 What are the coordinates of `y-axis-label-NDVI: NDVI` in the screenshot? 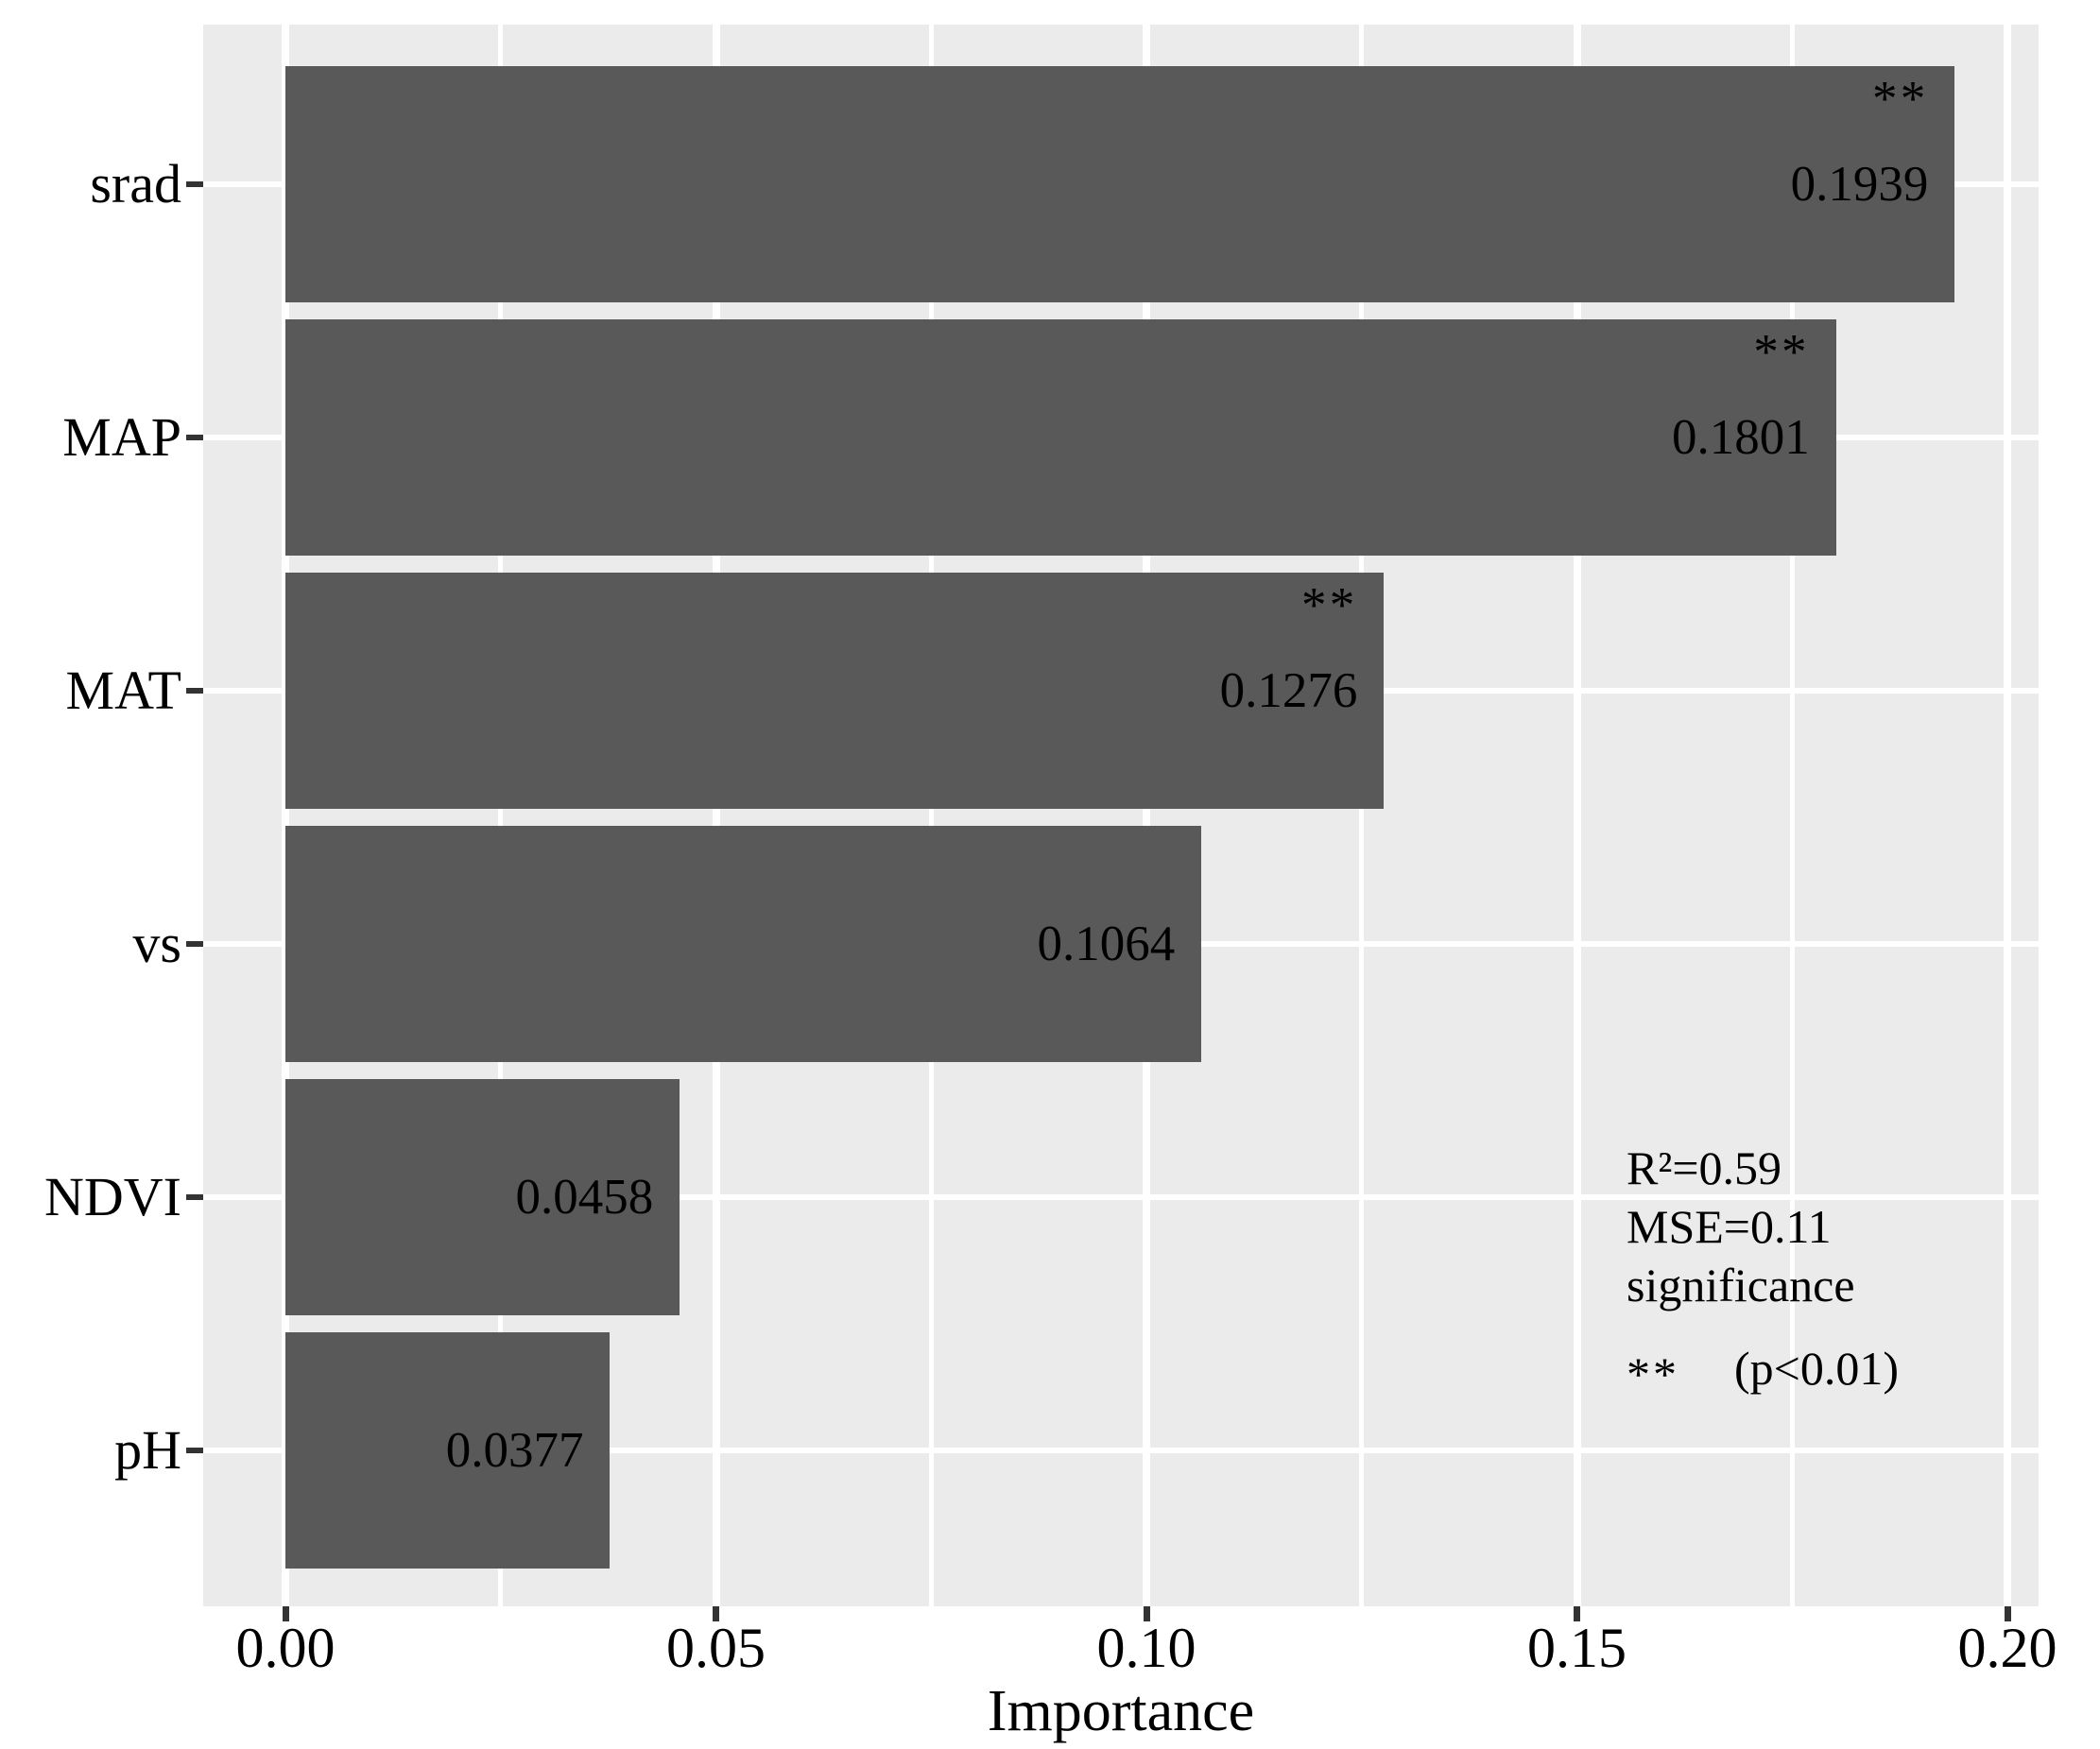 It's located at (112, 1196).